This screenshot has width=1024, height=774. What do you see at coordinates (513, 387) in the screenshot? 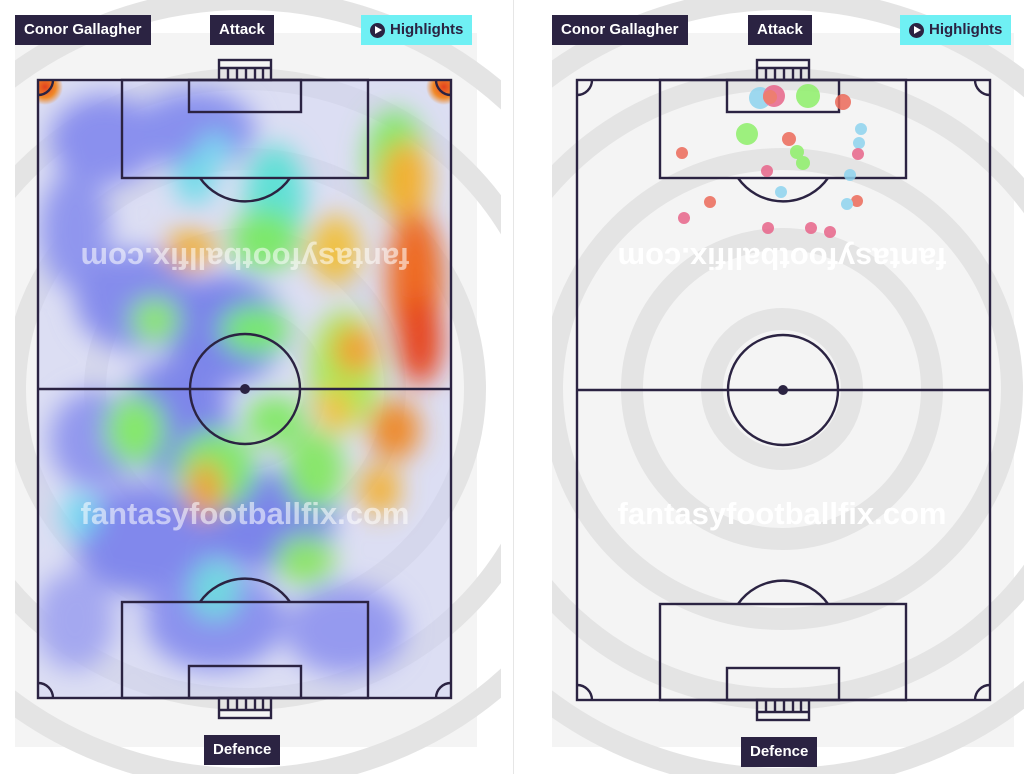
I see `panel-divider` at bounding box center [513, 387].